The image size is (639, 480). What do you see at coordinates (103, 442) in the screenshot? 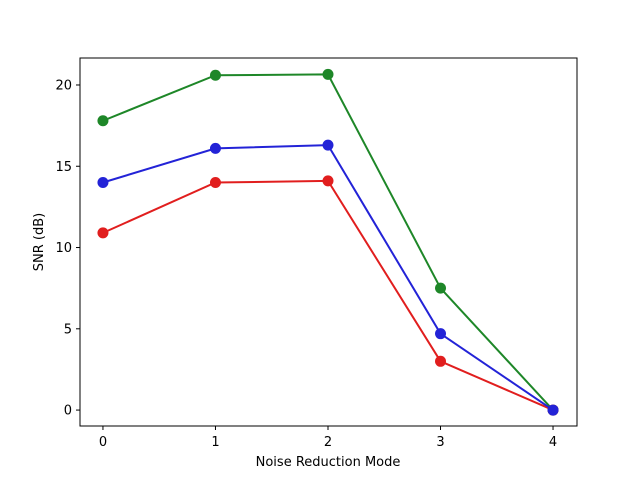
I see `x-tick-label: 0` at bounding box center [103, 442].